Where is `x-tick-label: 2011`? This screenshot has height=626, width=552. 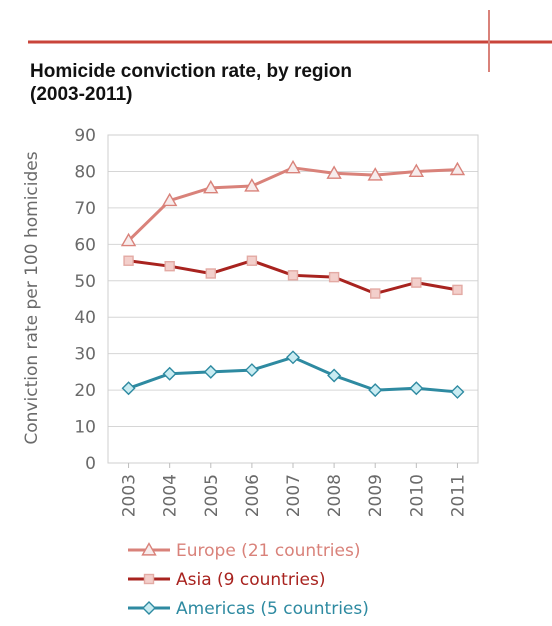
x-tick-label: 2011 is located at coordinates (458, 495).